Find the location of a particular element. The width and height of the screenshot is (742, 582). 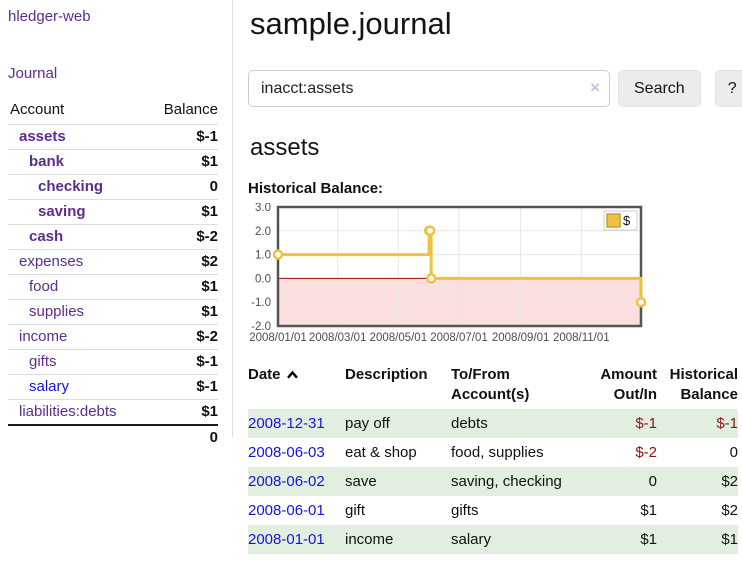

transaction-description: pay off is located at coordinates (367, 423).